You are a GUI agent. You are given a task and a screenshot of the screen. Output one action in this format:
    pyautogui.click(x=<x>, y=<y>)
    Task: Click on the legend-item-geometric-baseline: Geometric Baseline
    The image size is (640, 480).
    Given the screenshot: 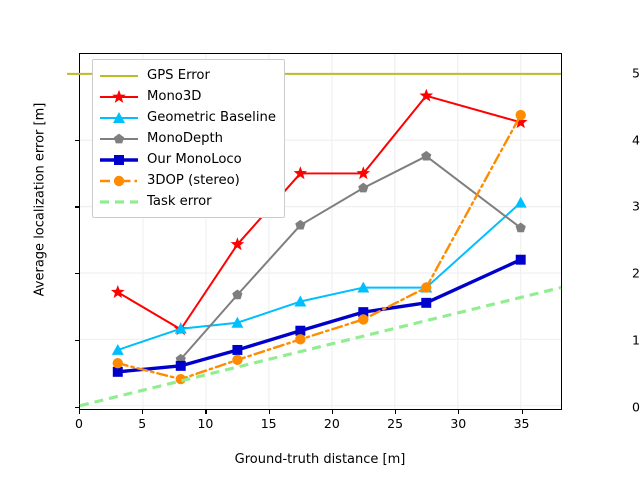 What is the action you would take?
    pyautogui.click(x=187, y=117)
    